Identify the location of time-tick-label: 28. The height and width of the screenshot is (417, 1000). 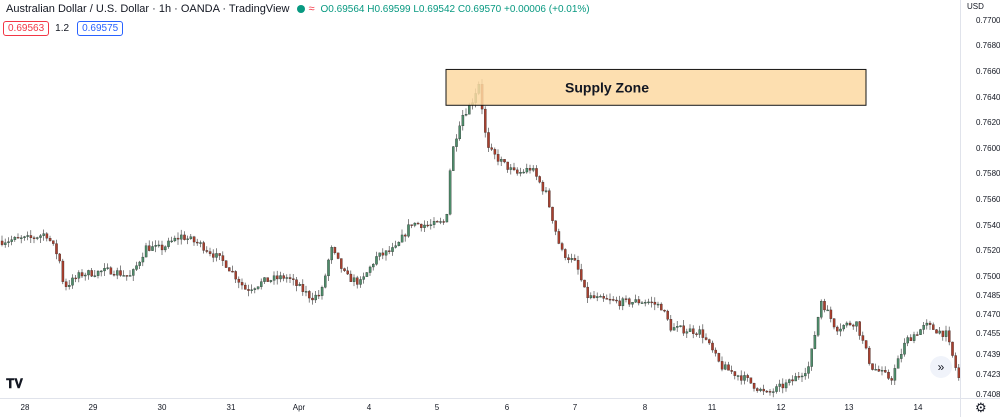
(25, 407).